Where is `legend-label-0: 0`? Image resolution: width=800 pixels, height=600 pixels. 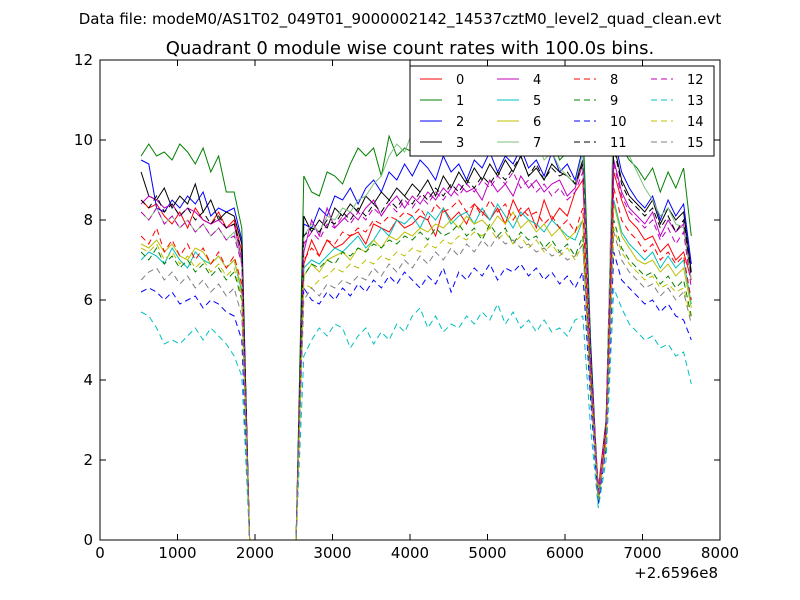 legend-label-0: 0 is located at coordinates (460, 80).